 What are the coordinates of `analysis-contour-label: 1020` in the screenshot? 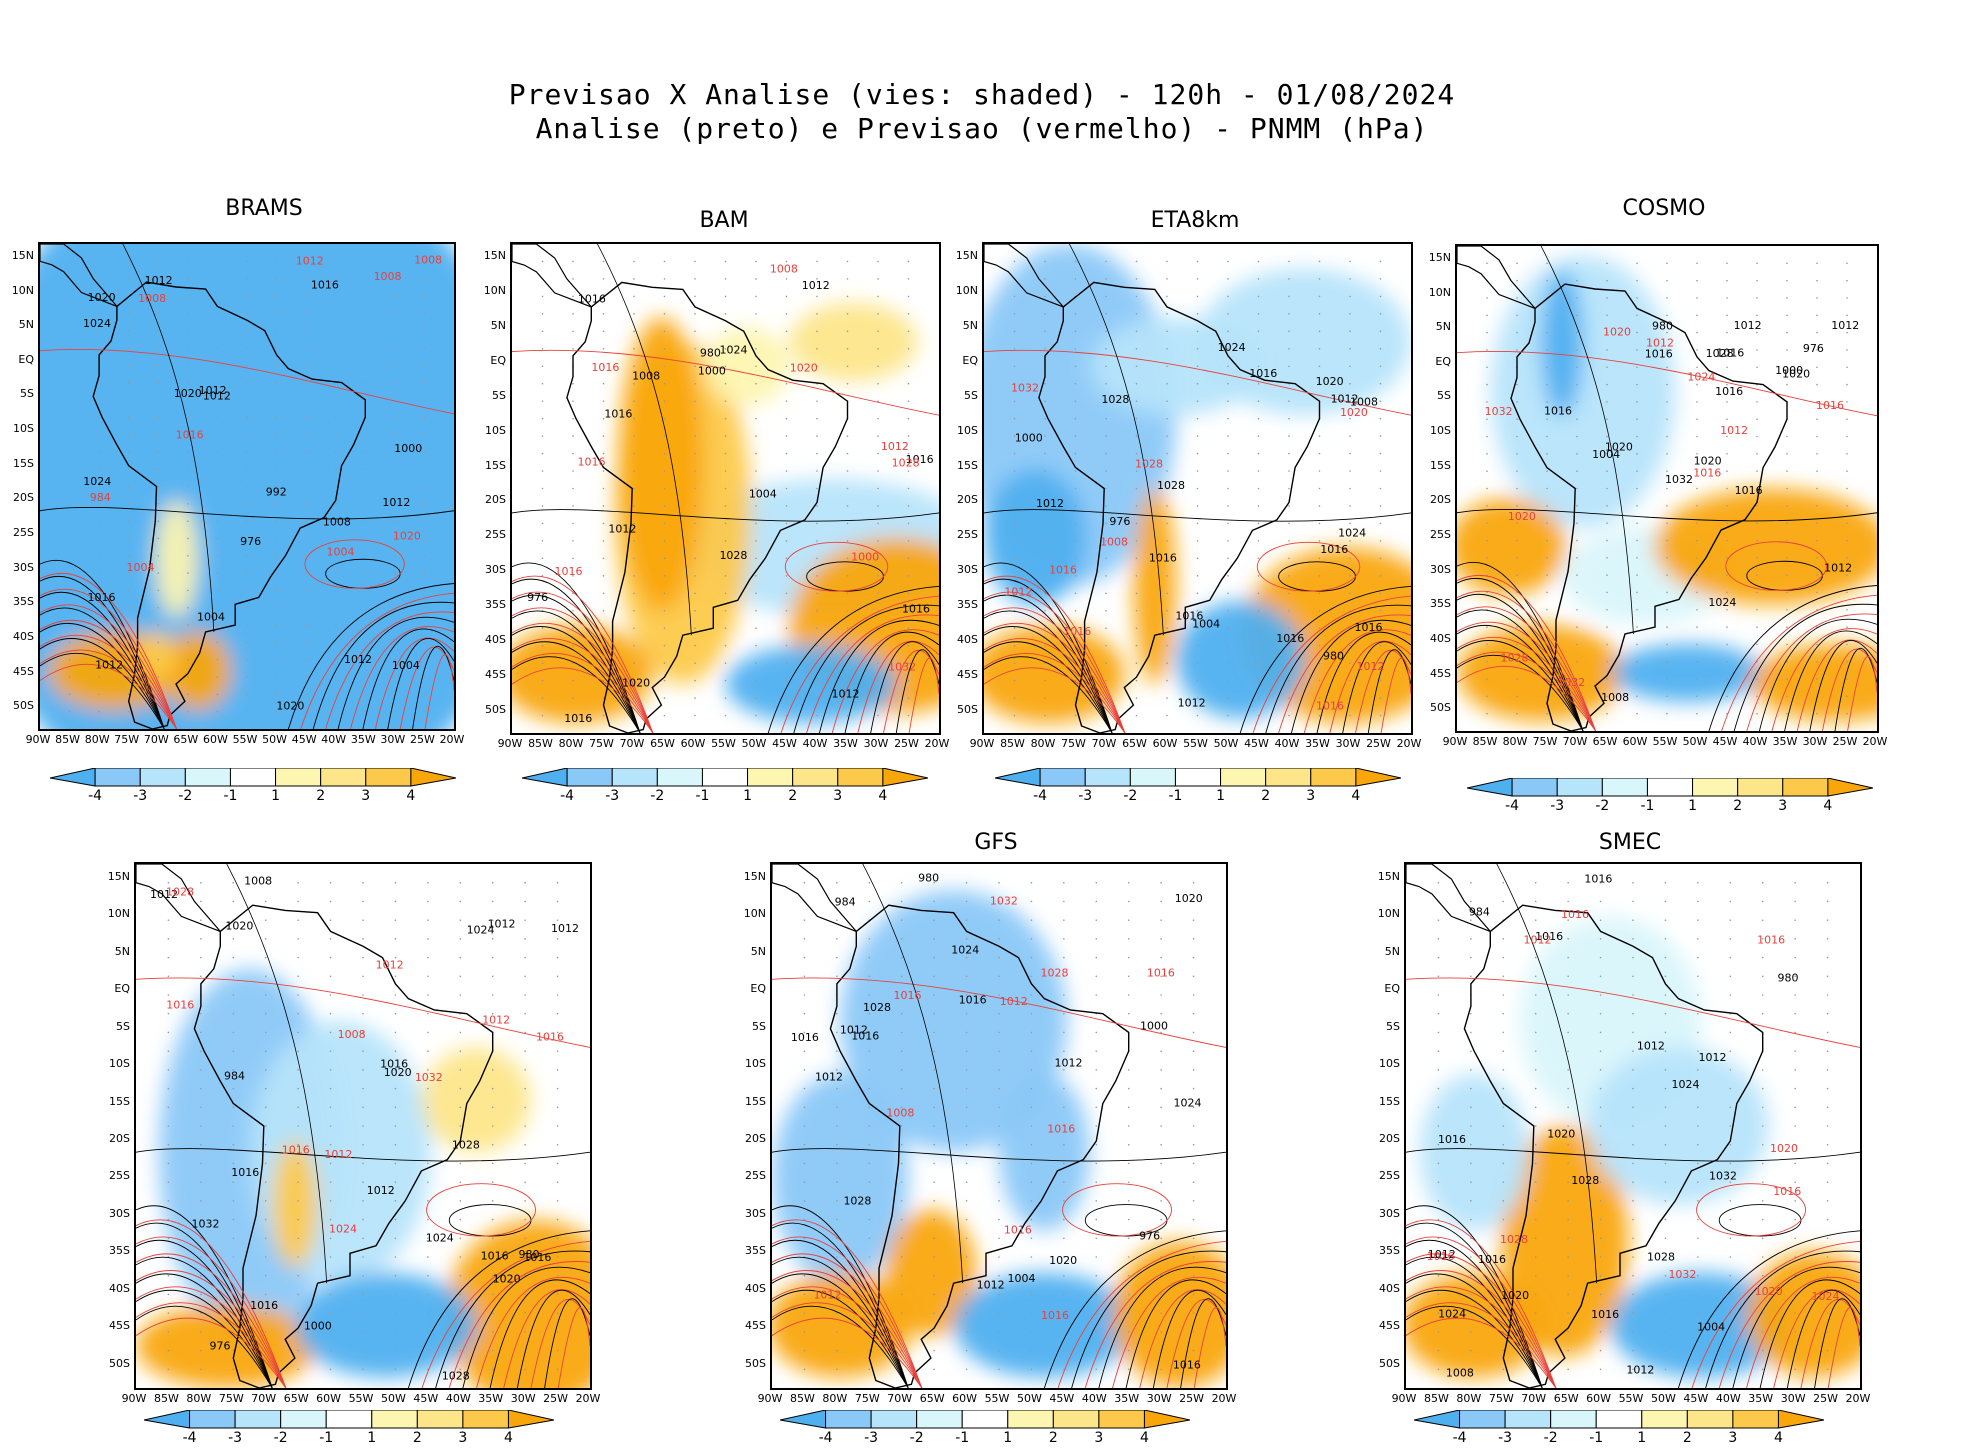 It's located at (507, 1279).